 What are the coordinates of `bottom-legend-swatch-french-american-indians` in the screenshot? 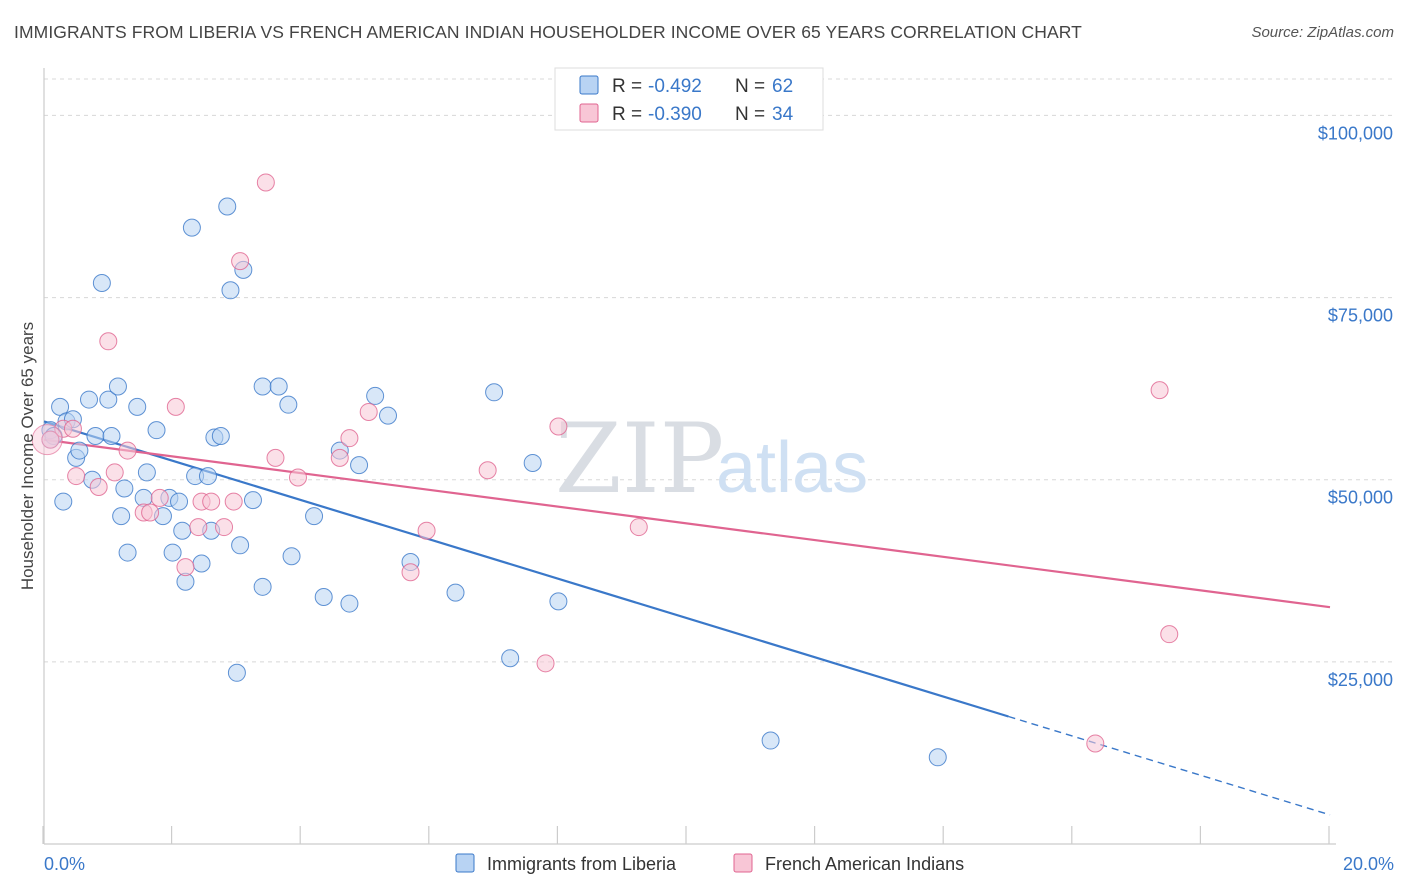 It's located at (743, 863).